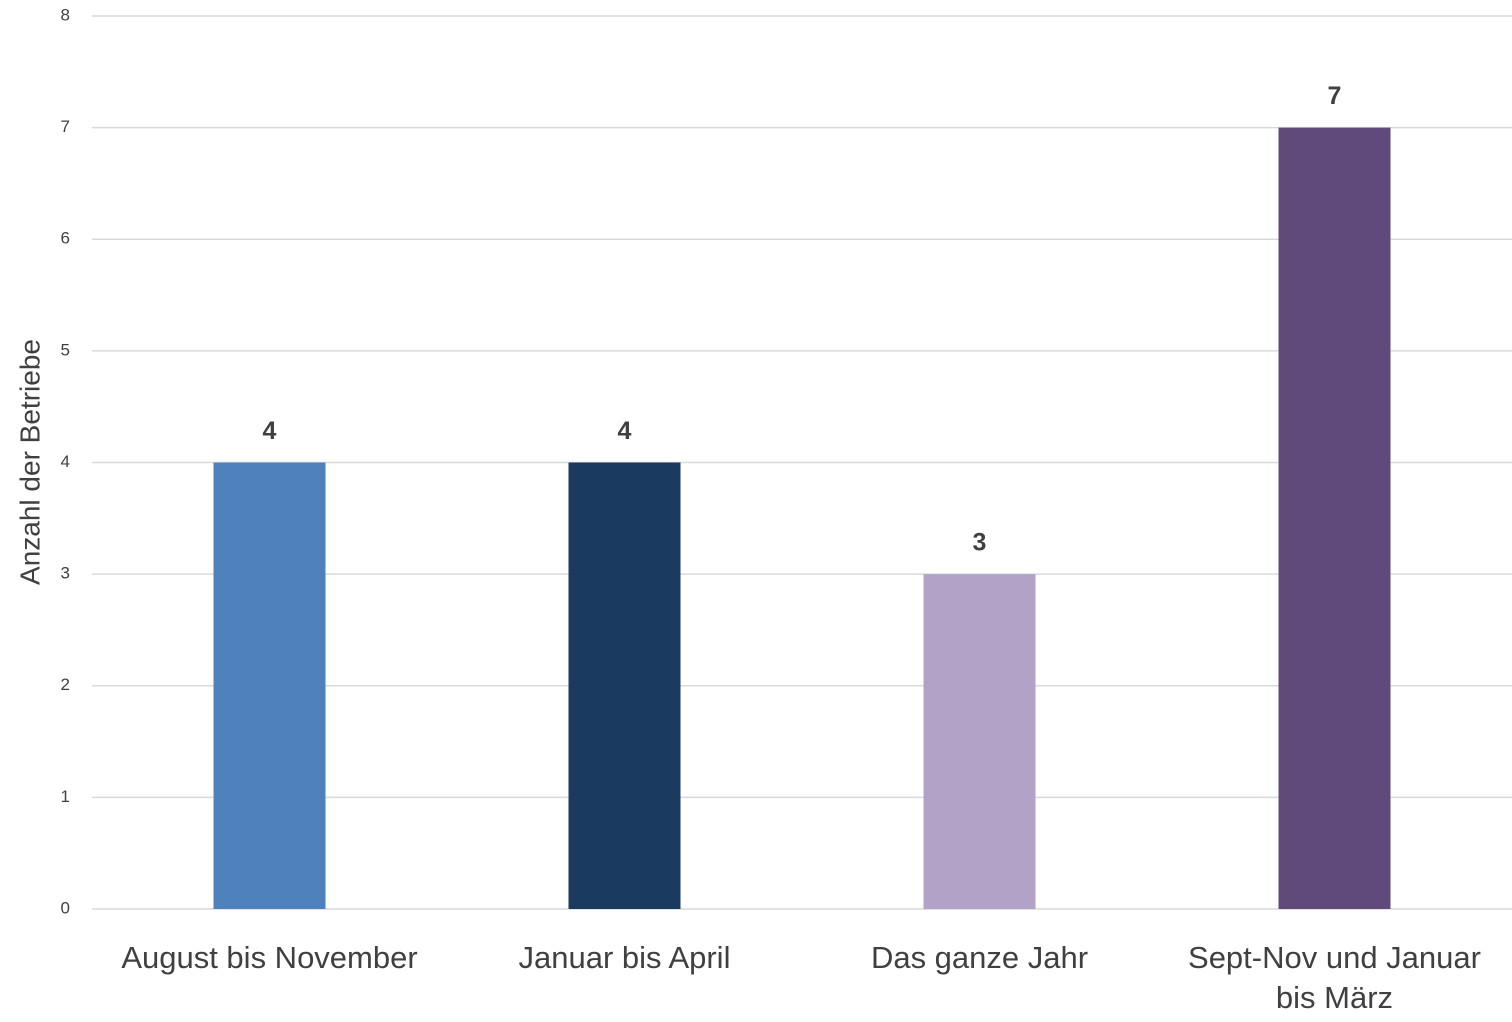 This screenshot has width=1512, height=1022. Describe the element at coordinates (624, 957) in the screenshot. I see `x-tick-label: Januar bis April` at that location.